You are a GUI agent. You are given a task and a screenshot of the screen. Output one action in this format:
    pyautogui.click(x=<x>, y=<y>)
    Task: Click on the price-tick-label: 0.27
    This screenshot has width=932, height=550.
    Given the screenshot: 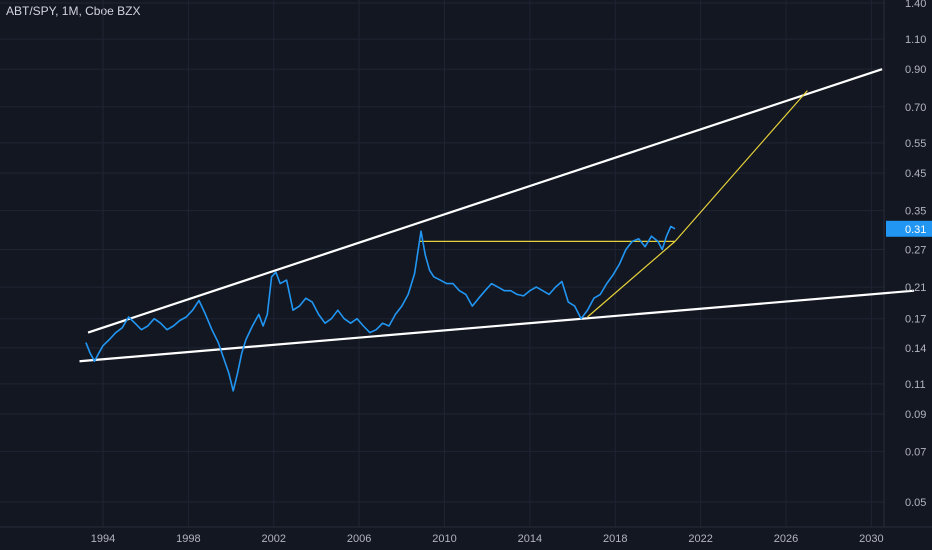 What is the action you would take?
    pyautogui.click(x=915, y=250)
    